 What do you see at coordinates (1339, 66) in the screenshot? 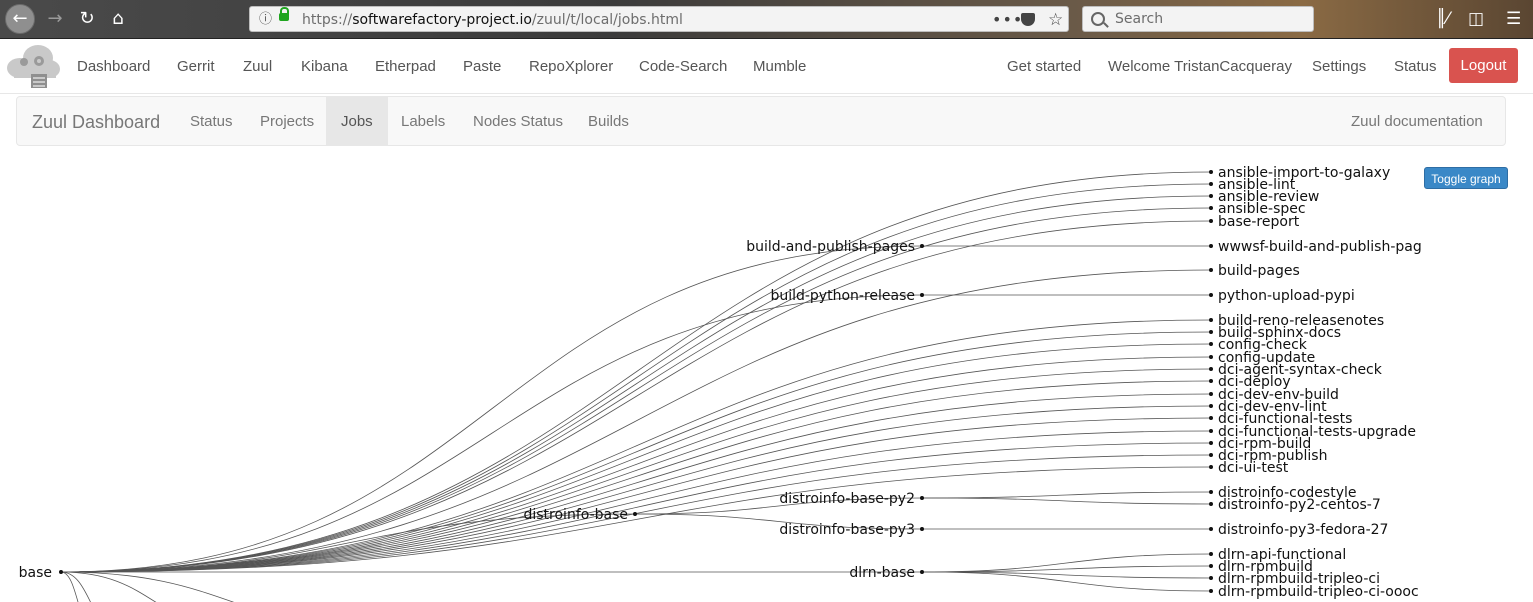
I see `nav-settings: Settings` at bounding box center [1339, 66].